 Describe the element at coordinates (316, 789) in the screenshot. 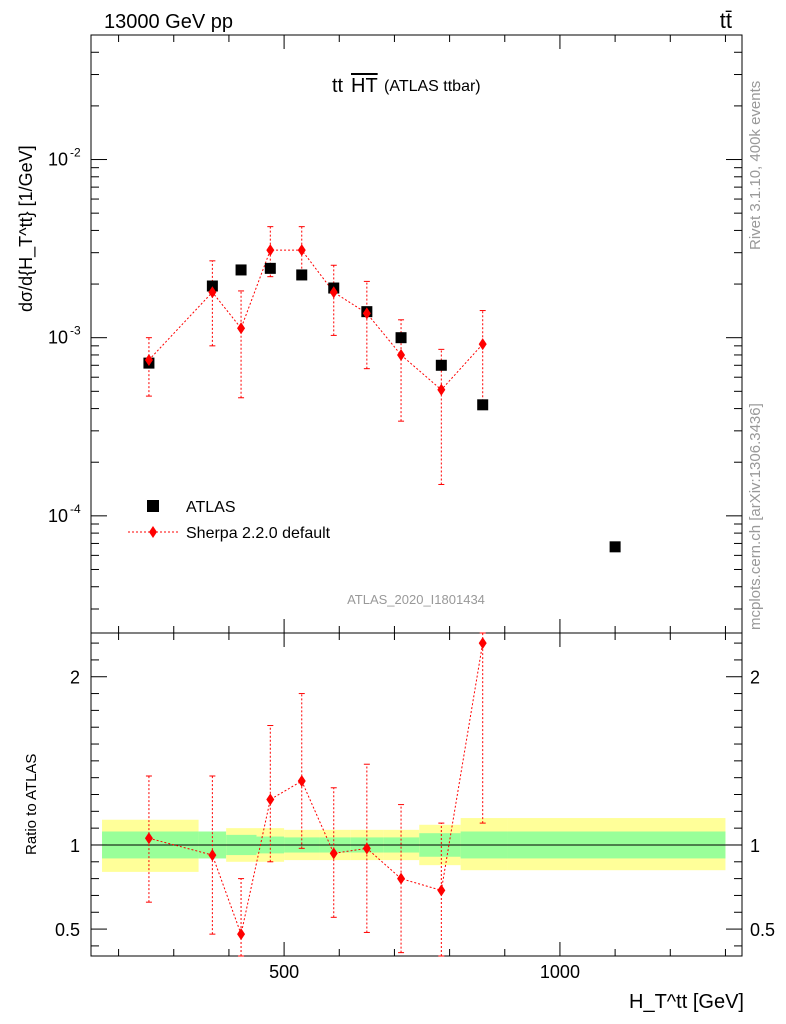

I see `ratio-mc-line` at that location.